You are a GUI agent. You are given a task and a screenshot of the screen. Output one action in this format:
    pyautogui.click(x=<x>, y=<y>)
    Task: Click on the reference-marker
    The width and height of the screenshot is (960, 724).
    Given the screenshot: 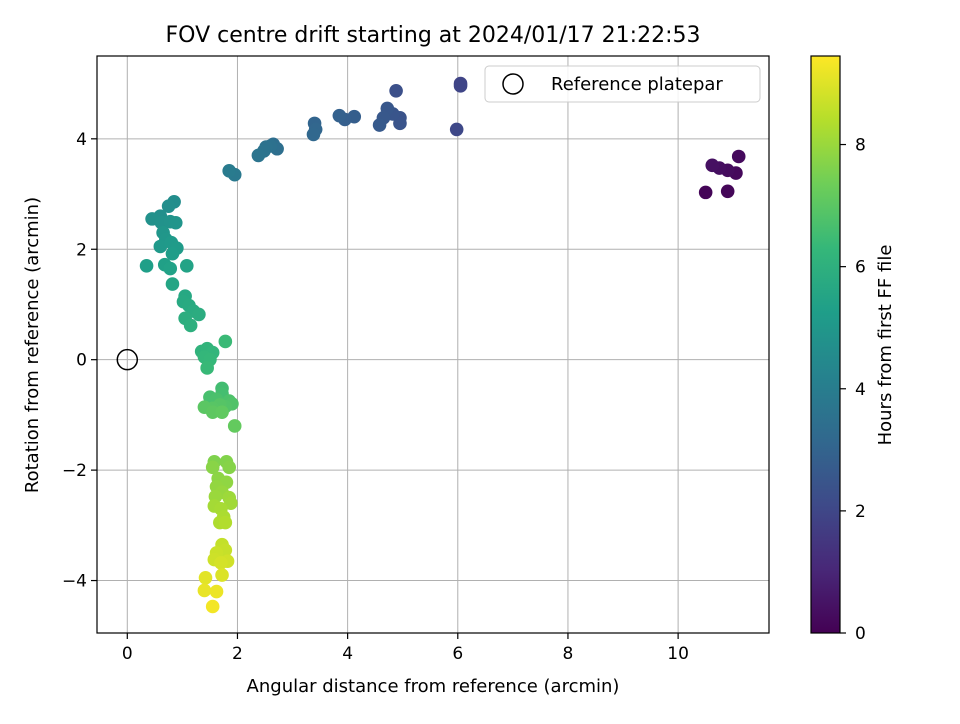 What is the action you would take?
    pyautogui.click(x=127, y=359)
    